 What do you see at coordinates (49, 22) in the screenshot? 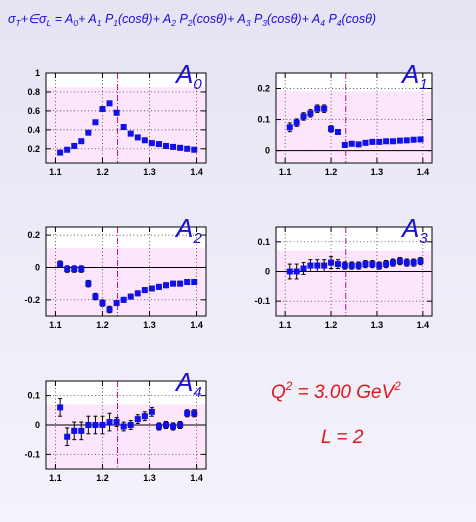
I see `formula-part-3: L` at bounding box center [49, 22].